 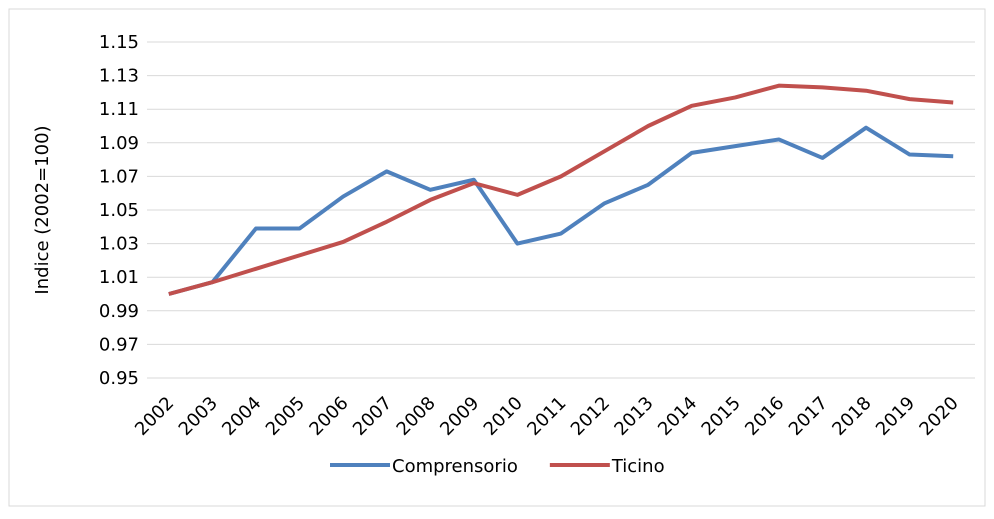 I want to click on y-tick-label: 1.05, so click(x=119, y=210).